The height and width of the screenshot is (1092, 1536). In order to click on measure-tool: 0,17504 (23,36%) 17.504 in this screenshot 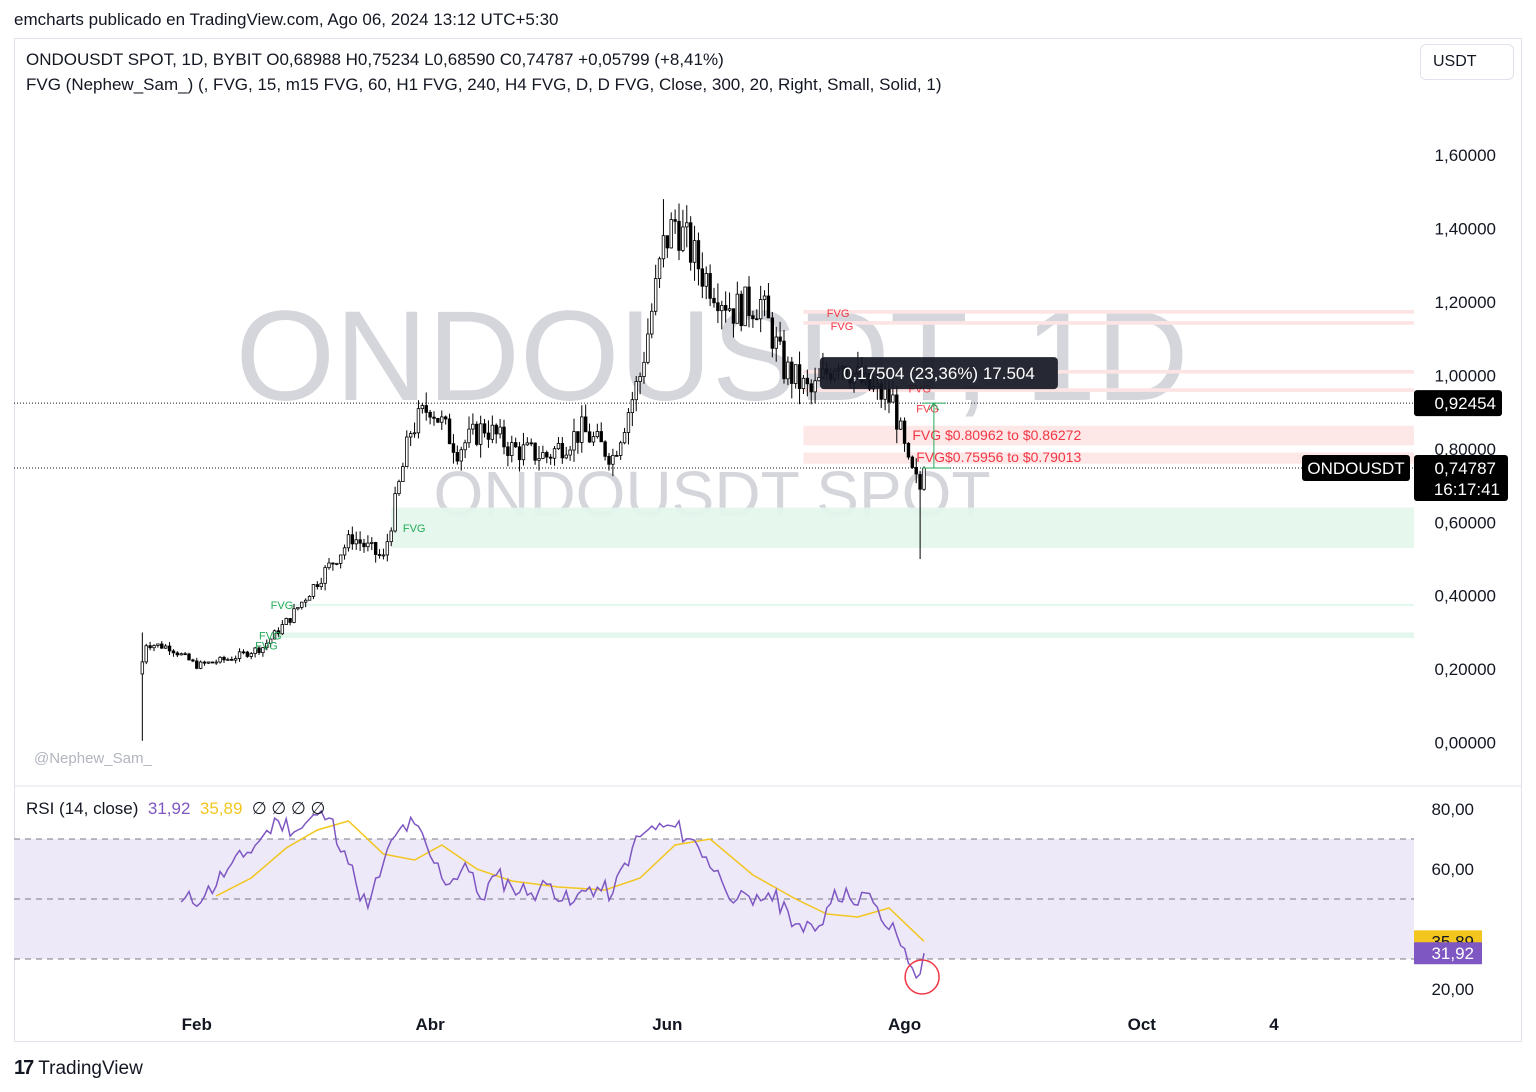, I will do `click(938, 413)`.